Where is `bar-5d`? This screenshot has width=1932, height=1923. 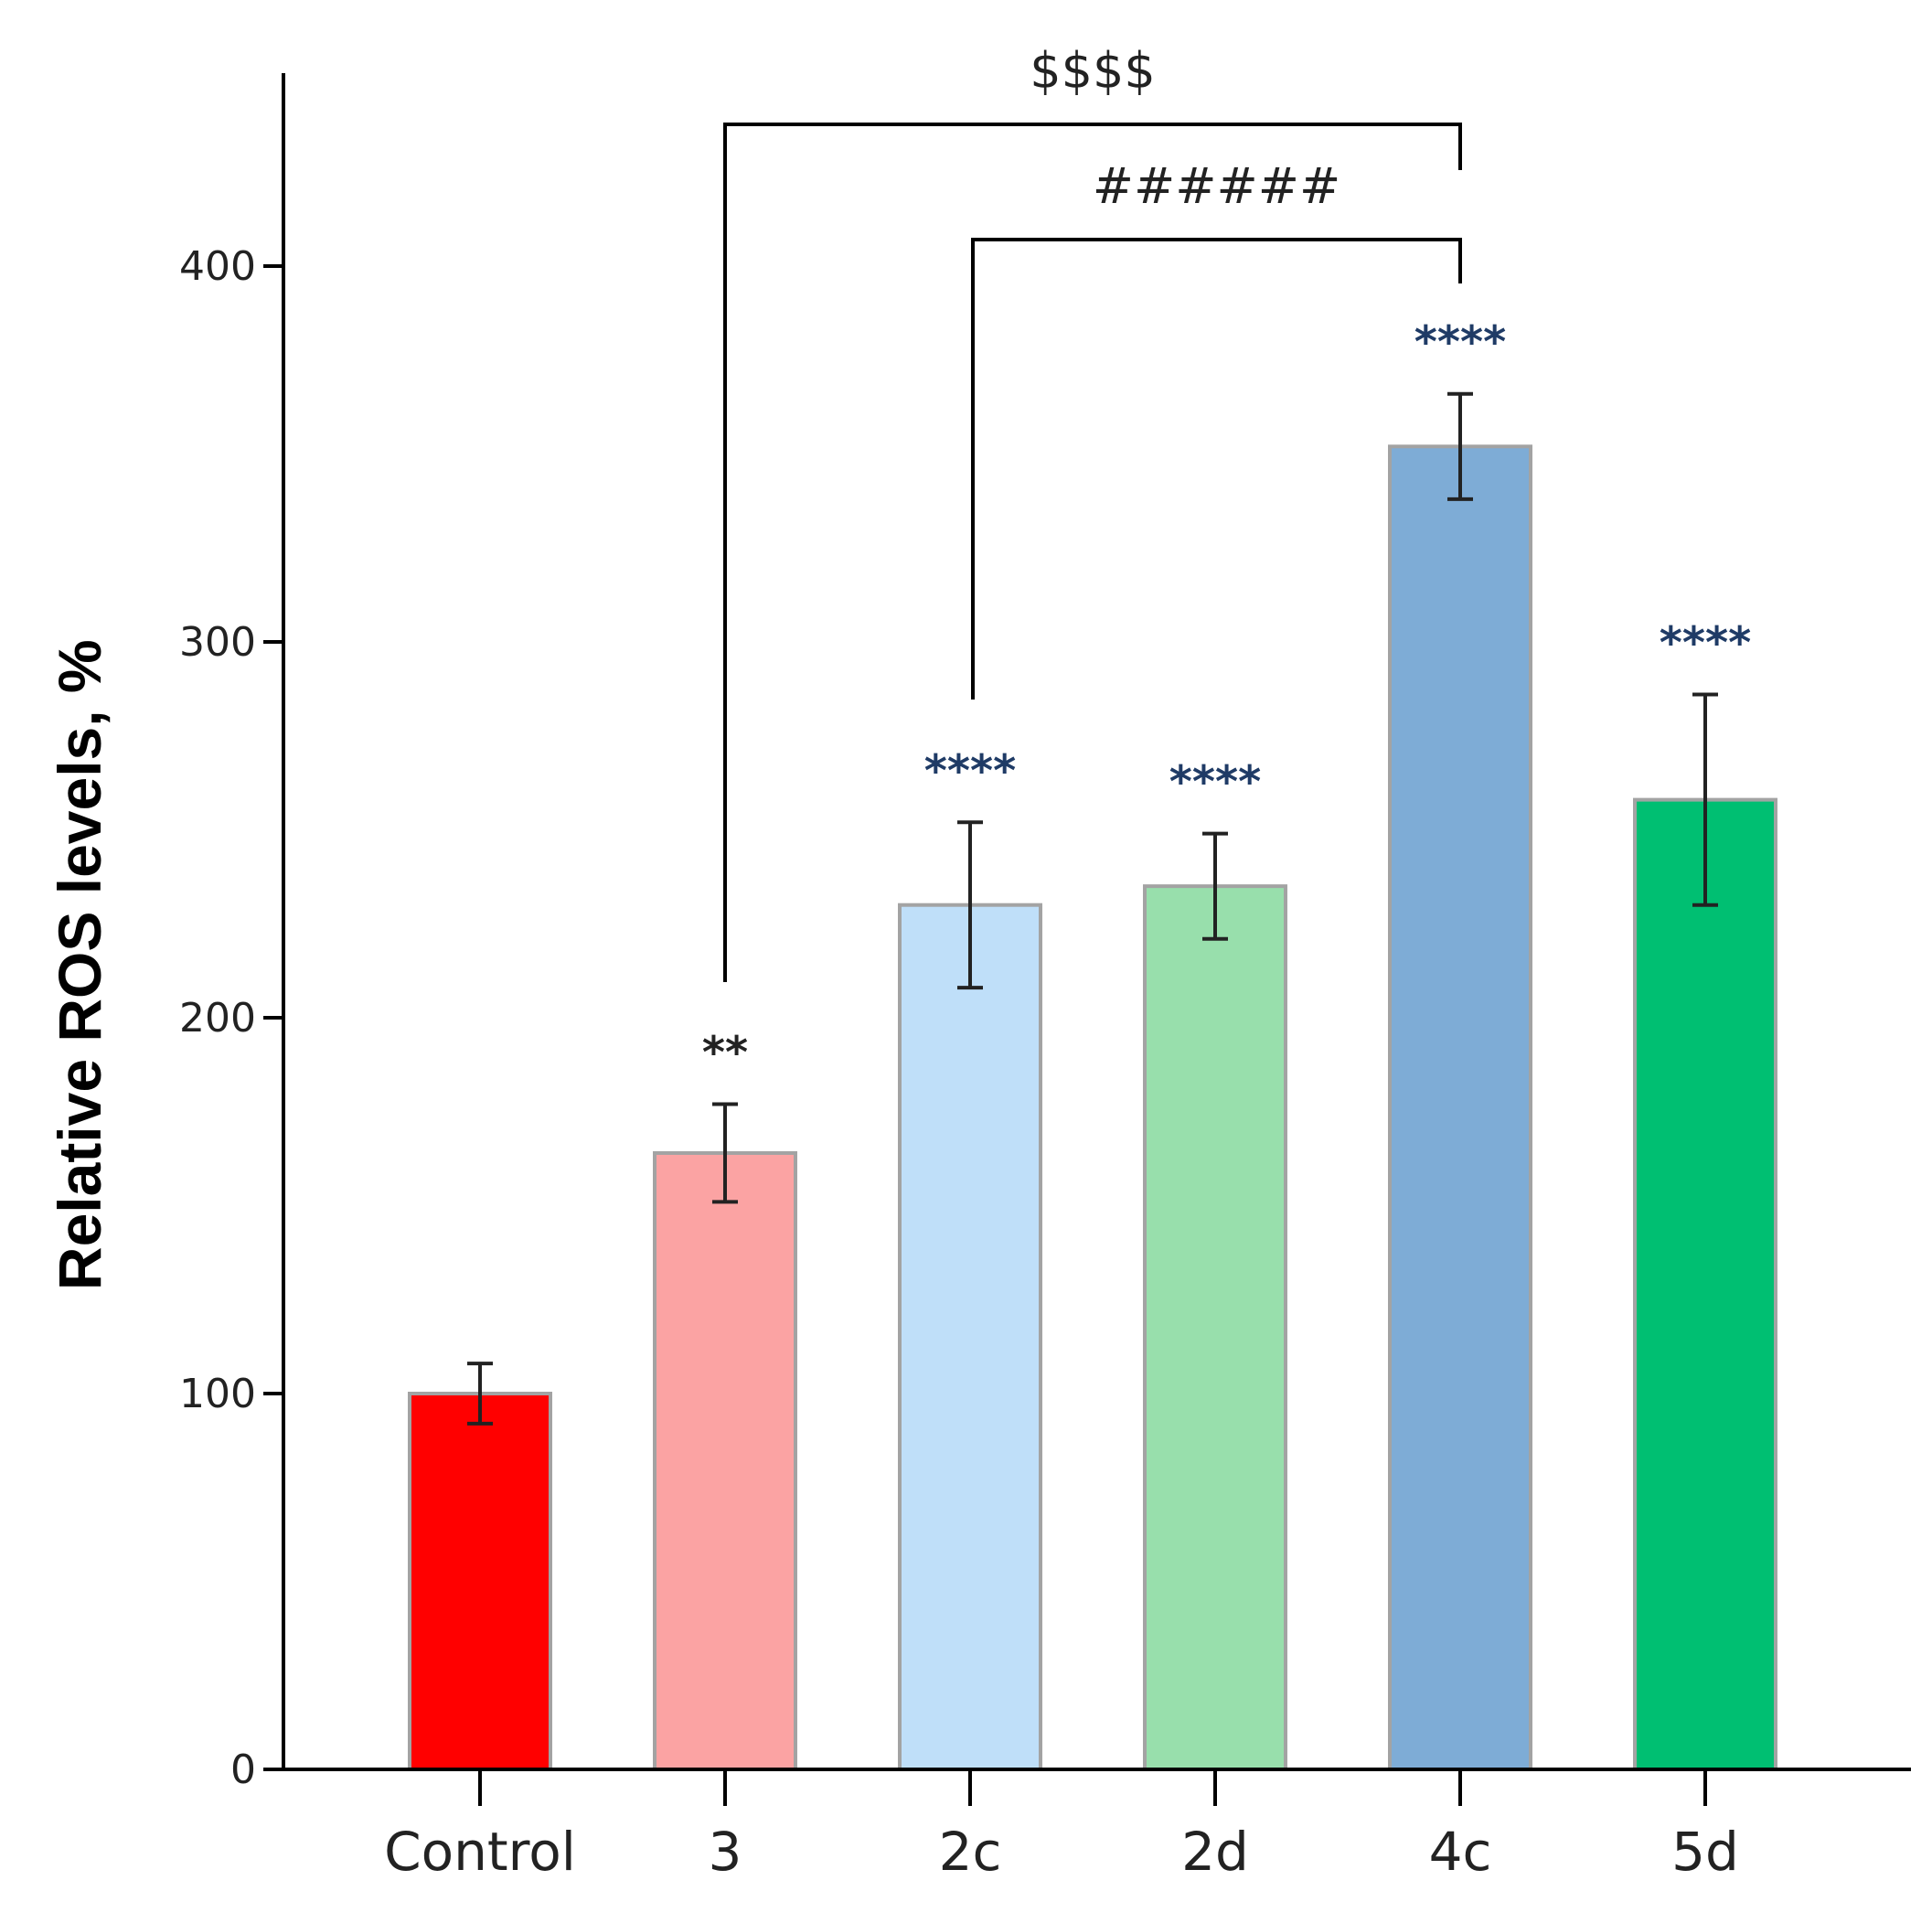 bar-5d is located at coordinates (1705, 1284).